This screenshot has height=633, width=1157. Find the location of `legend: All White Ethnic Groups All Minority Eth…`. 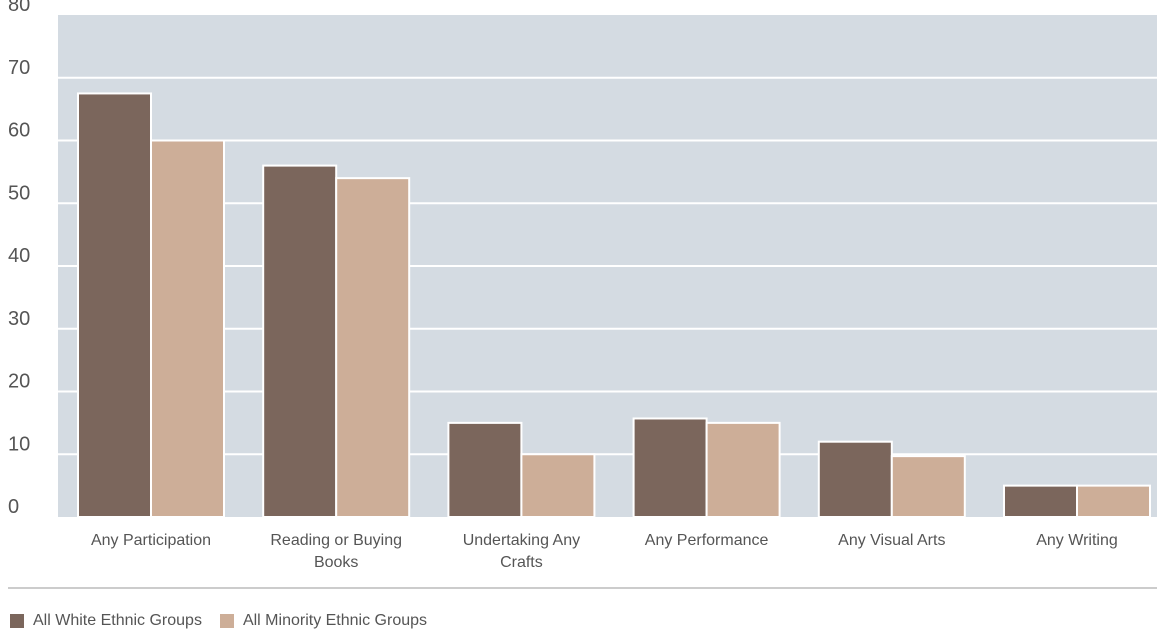

legend: All White Ethnic Groups All Minority Eth… is located at coordinates (227, 621).